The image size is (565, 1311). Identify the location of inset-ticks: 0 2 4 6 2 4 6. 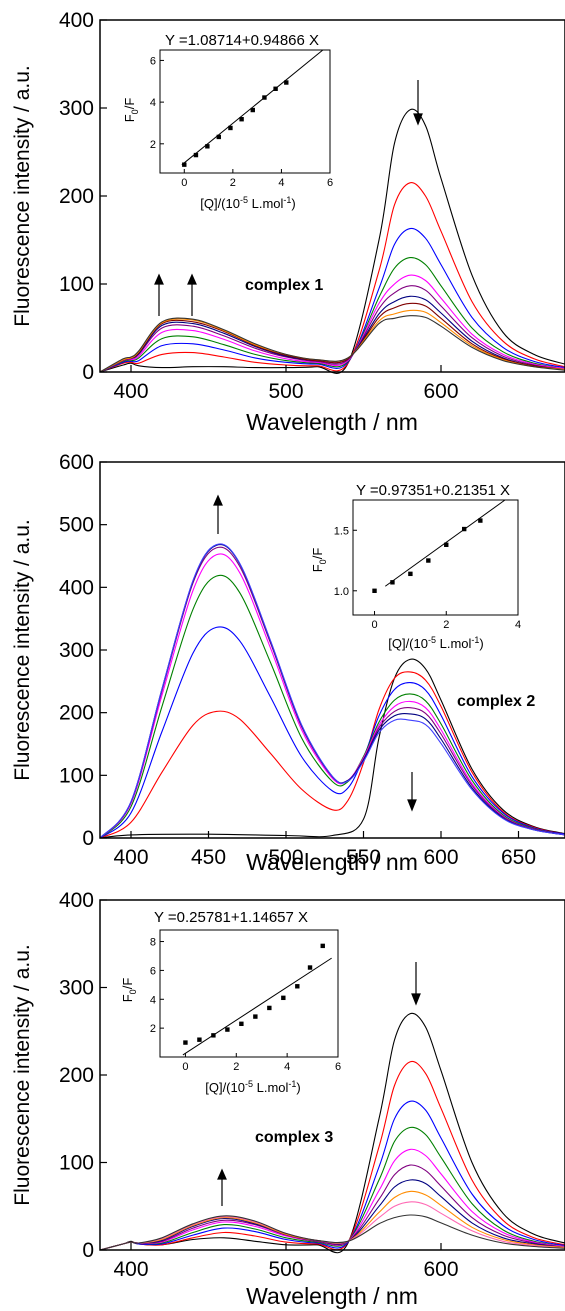
(241, 122).